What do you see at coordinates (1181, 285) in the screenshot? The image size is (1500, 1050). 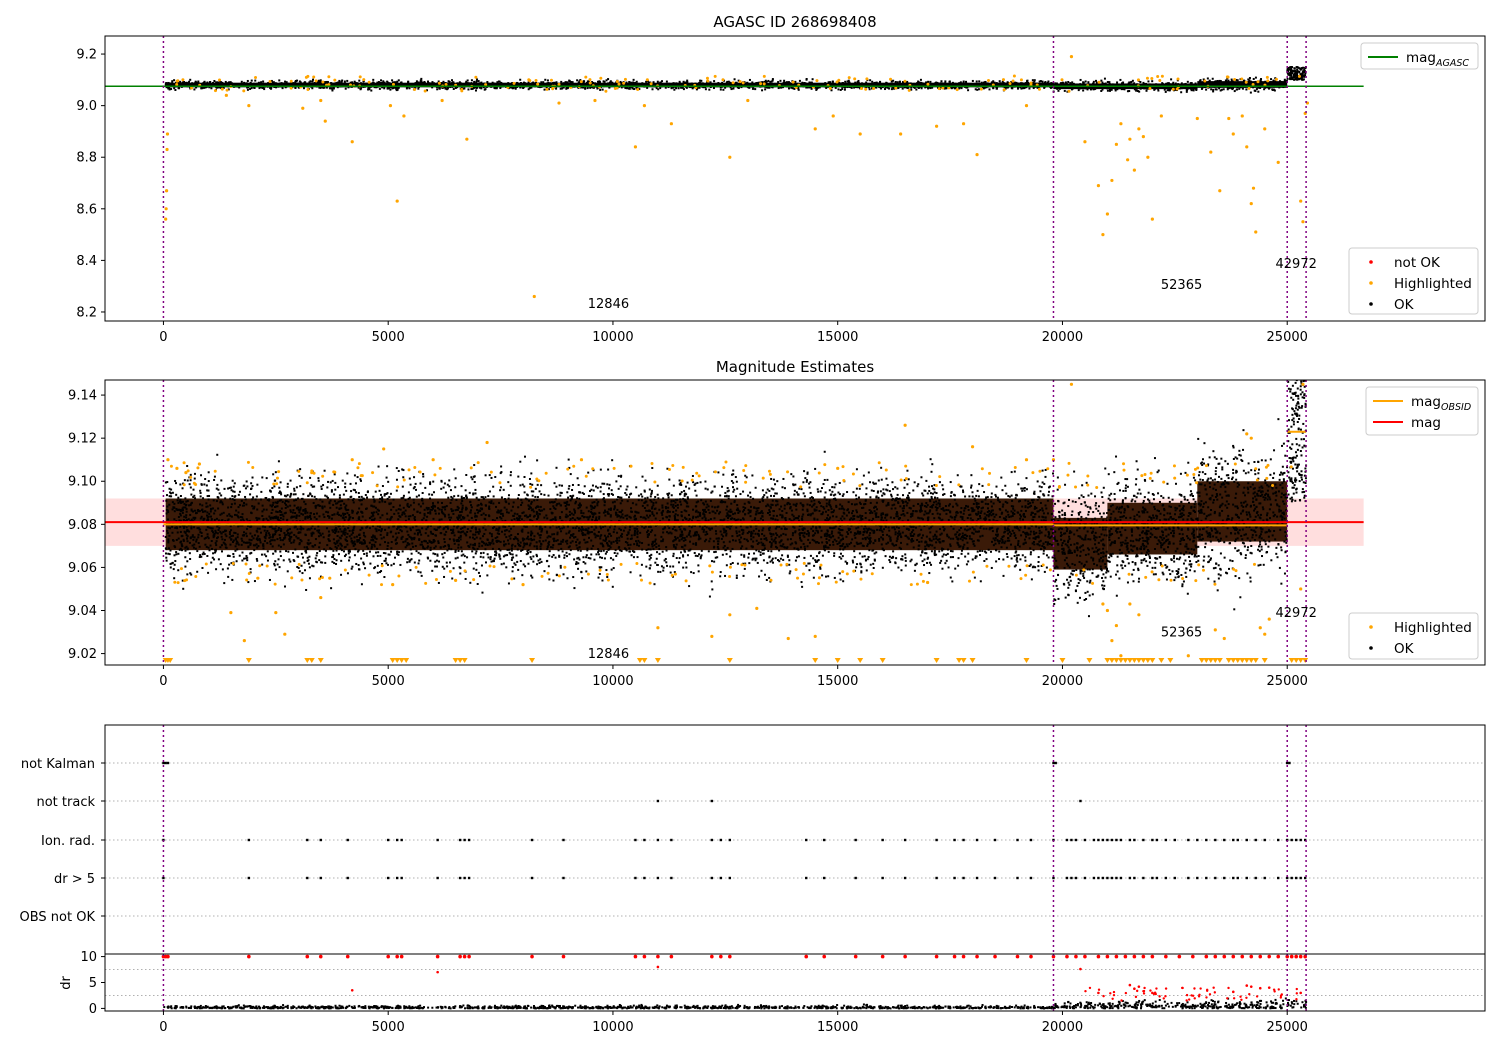 I see `obsid-label: 52365` at bounding box center [1181, 285].